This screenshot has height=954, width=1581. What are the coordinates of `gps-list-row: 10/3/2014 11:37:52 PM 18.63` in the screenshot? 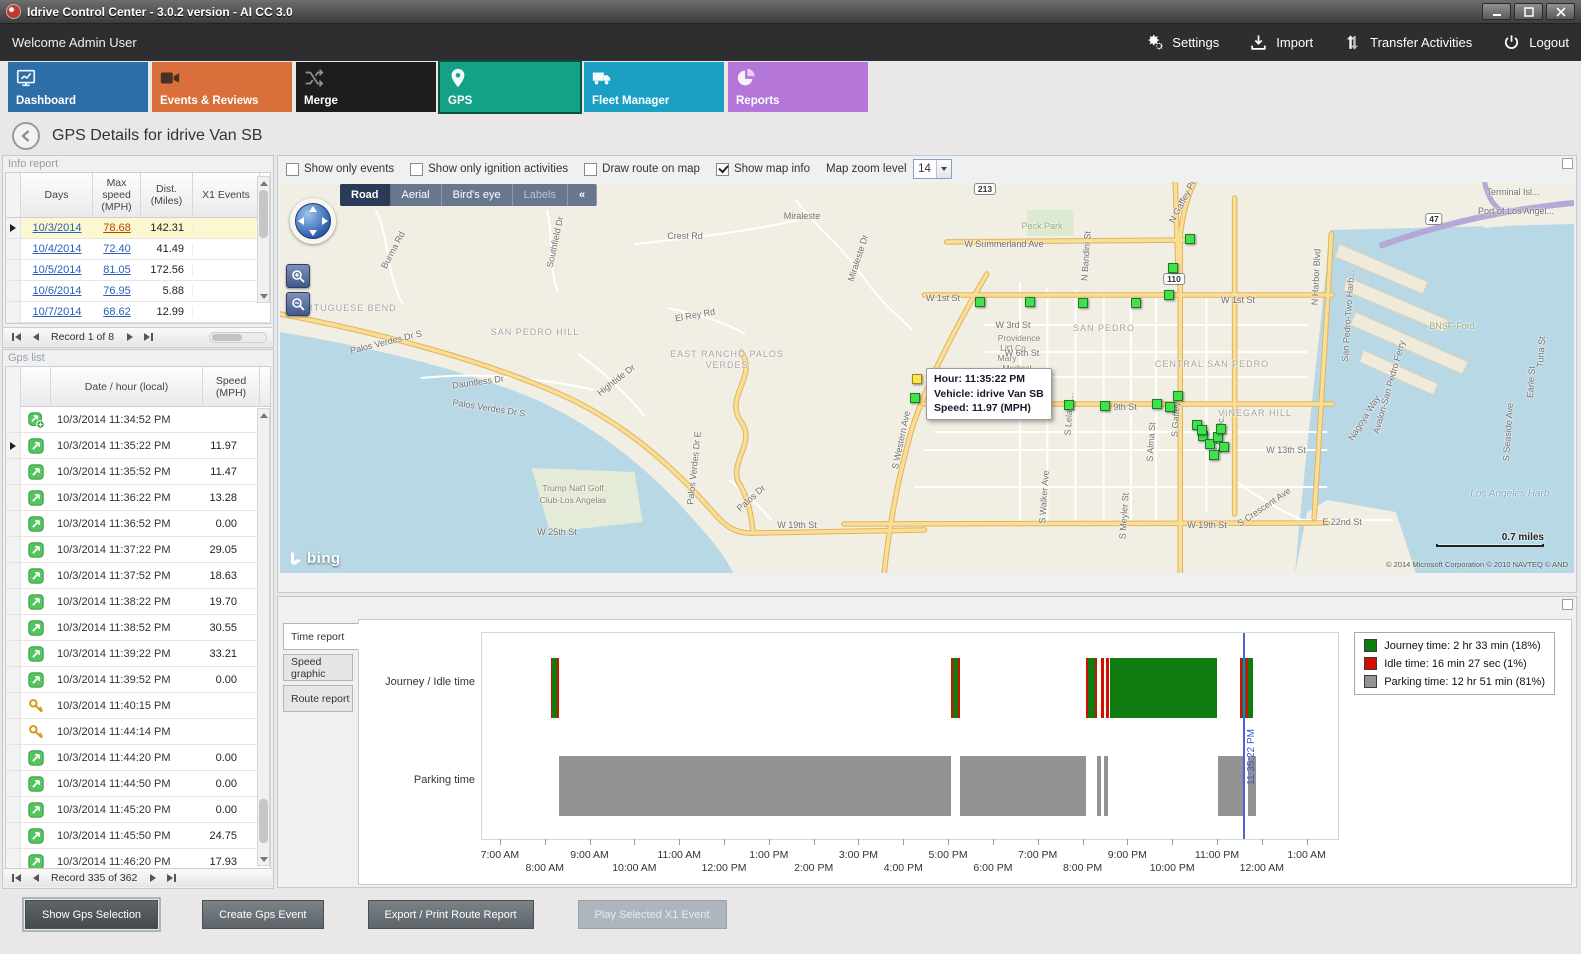 It's located at (138, 576).